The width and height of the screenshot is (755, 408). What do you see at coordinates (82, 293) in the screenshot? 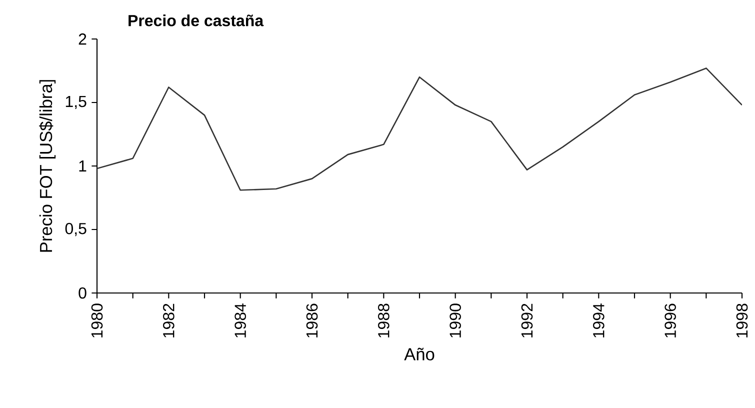
I see `y-tick-label: 0` at bounding box center [82, 293].